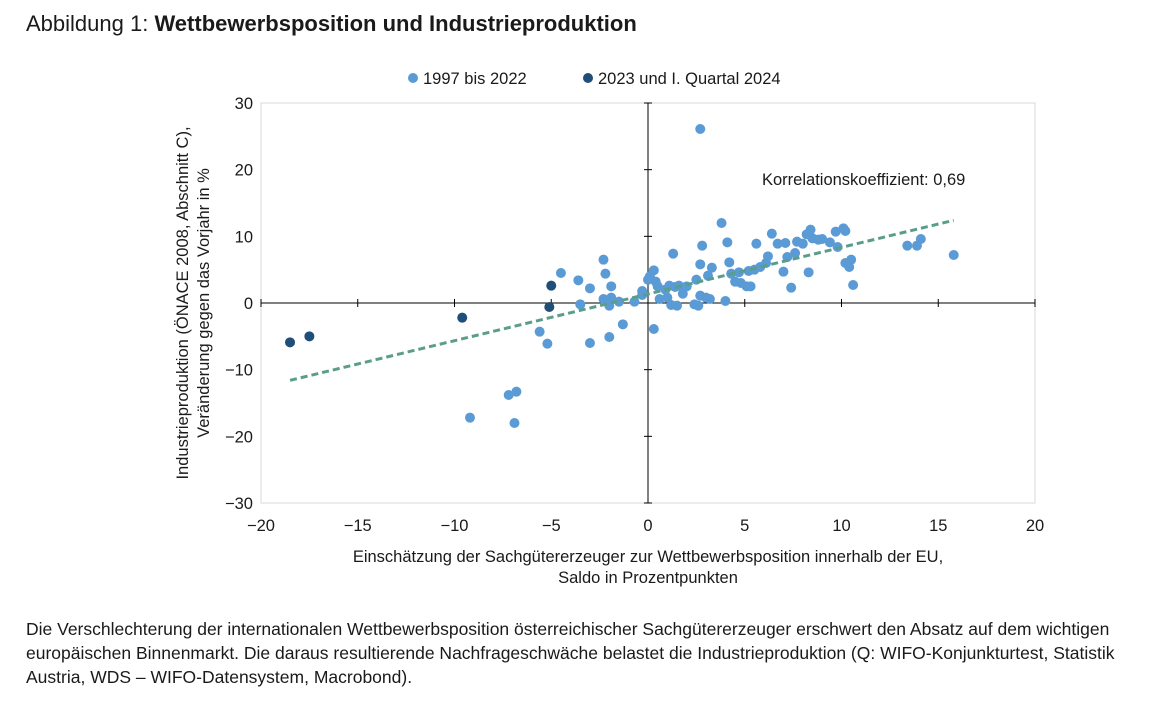 Image resolution: width=1160 pixels, height=704 pixels. I want to click on figure-title-prefix: Abbildung 1:, so click(90, 23).